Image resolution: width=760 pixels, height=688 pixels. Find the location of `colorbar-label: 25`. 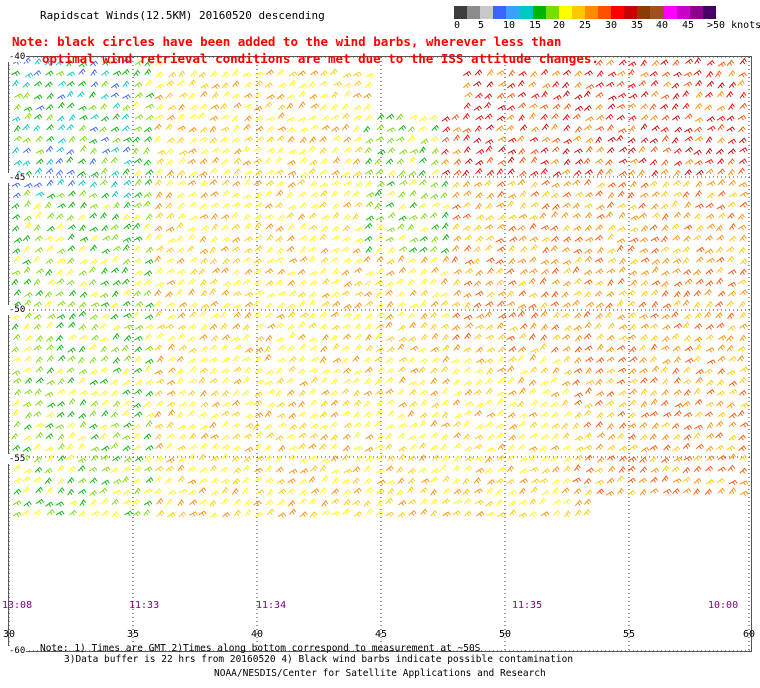

colorbar-label: 25 is located at coordinates (585, 25).